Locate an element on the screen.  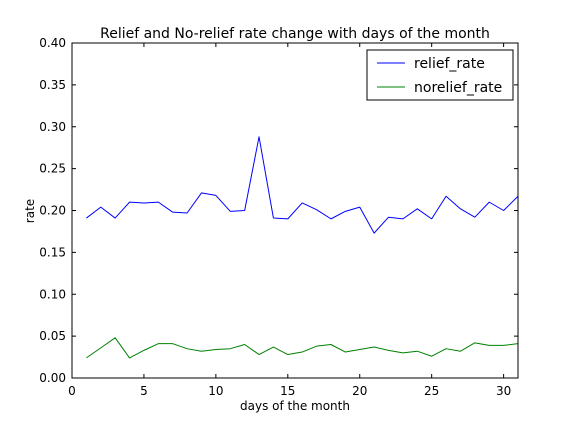
y-axis-label: rate is located at coordinates (30, 211).